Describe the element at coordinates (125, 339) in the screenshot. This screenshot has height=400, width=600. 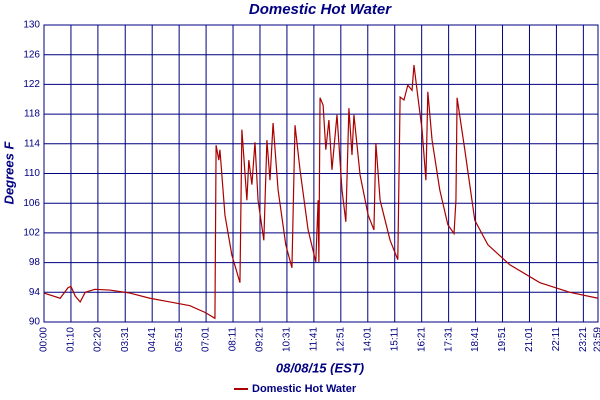
I see `x-tick-label: 03:31` at that location.